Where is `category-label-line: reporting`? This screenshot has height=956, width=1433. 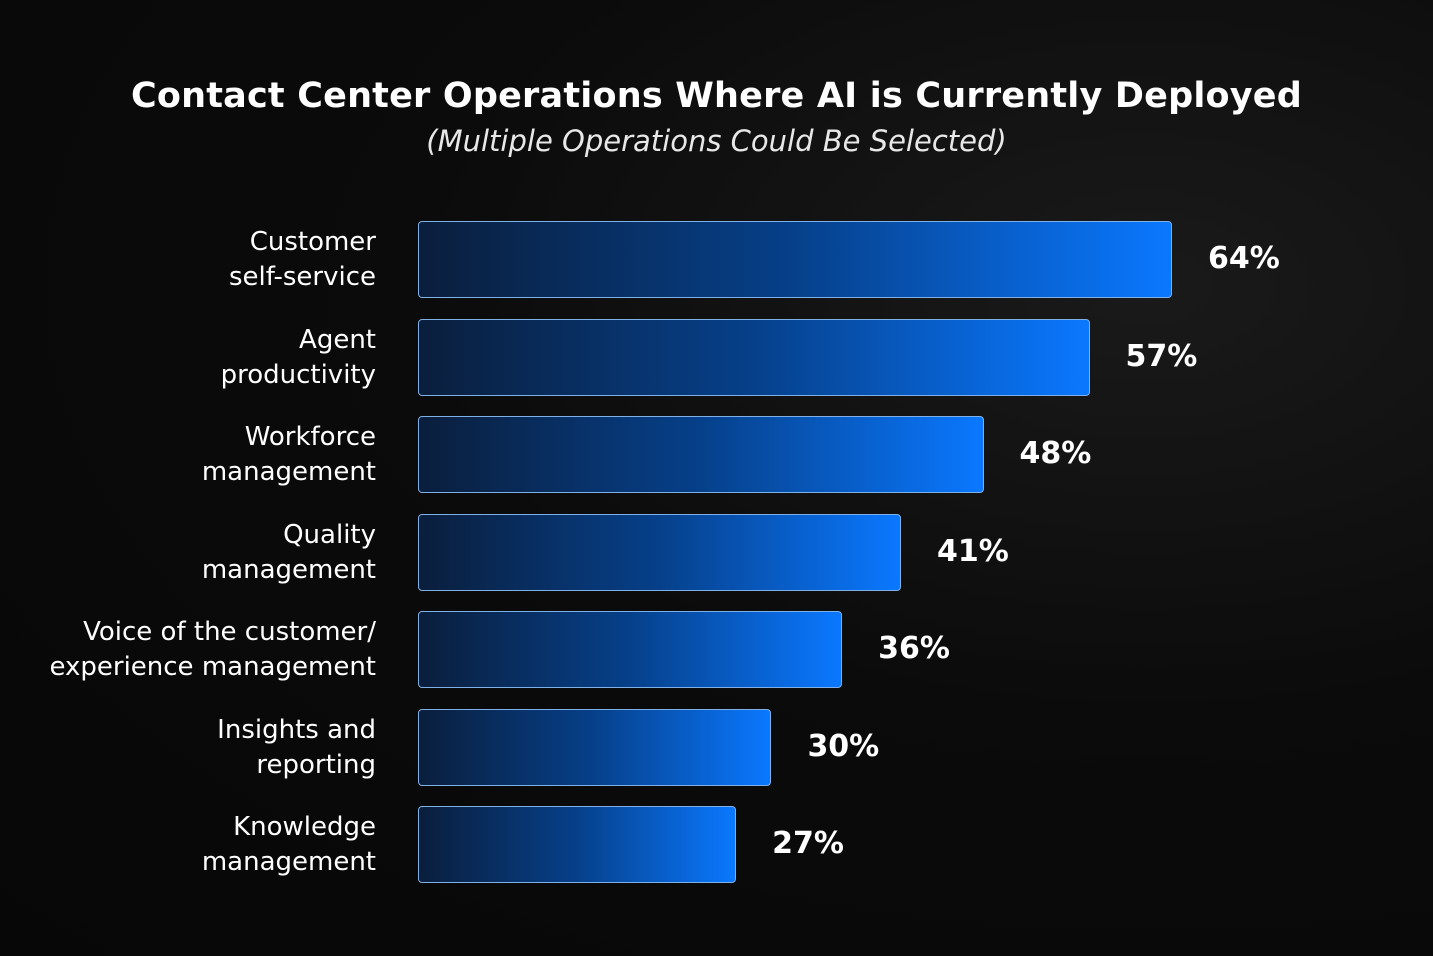 category-label-line: reporting is located at coordinates (316, 764).